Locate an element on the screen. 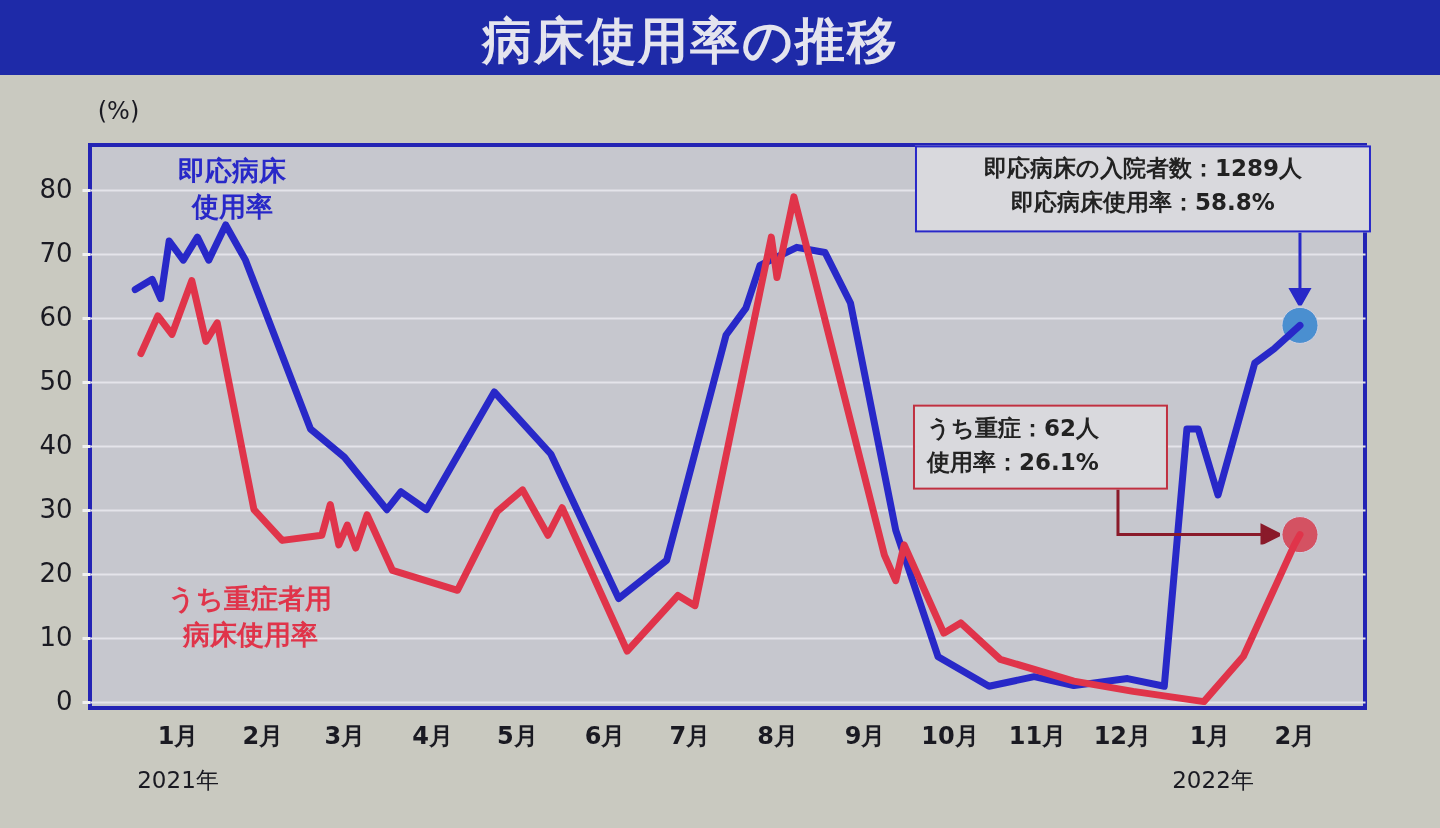  y-tick-label: 60 is located at coordinates (56, 317).